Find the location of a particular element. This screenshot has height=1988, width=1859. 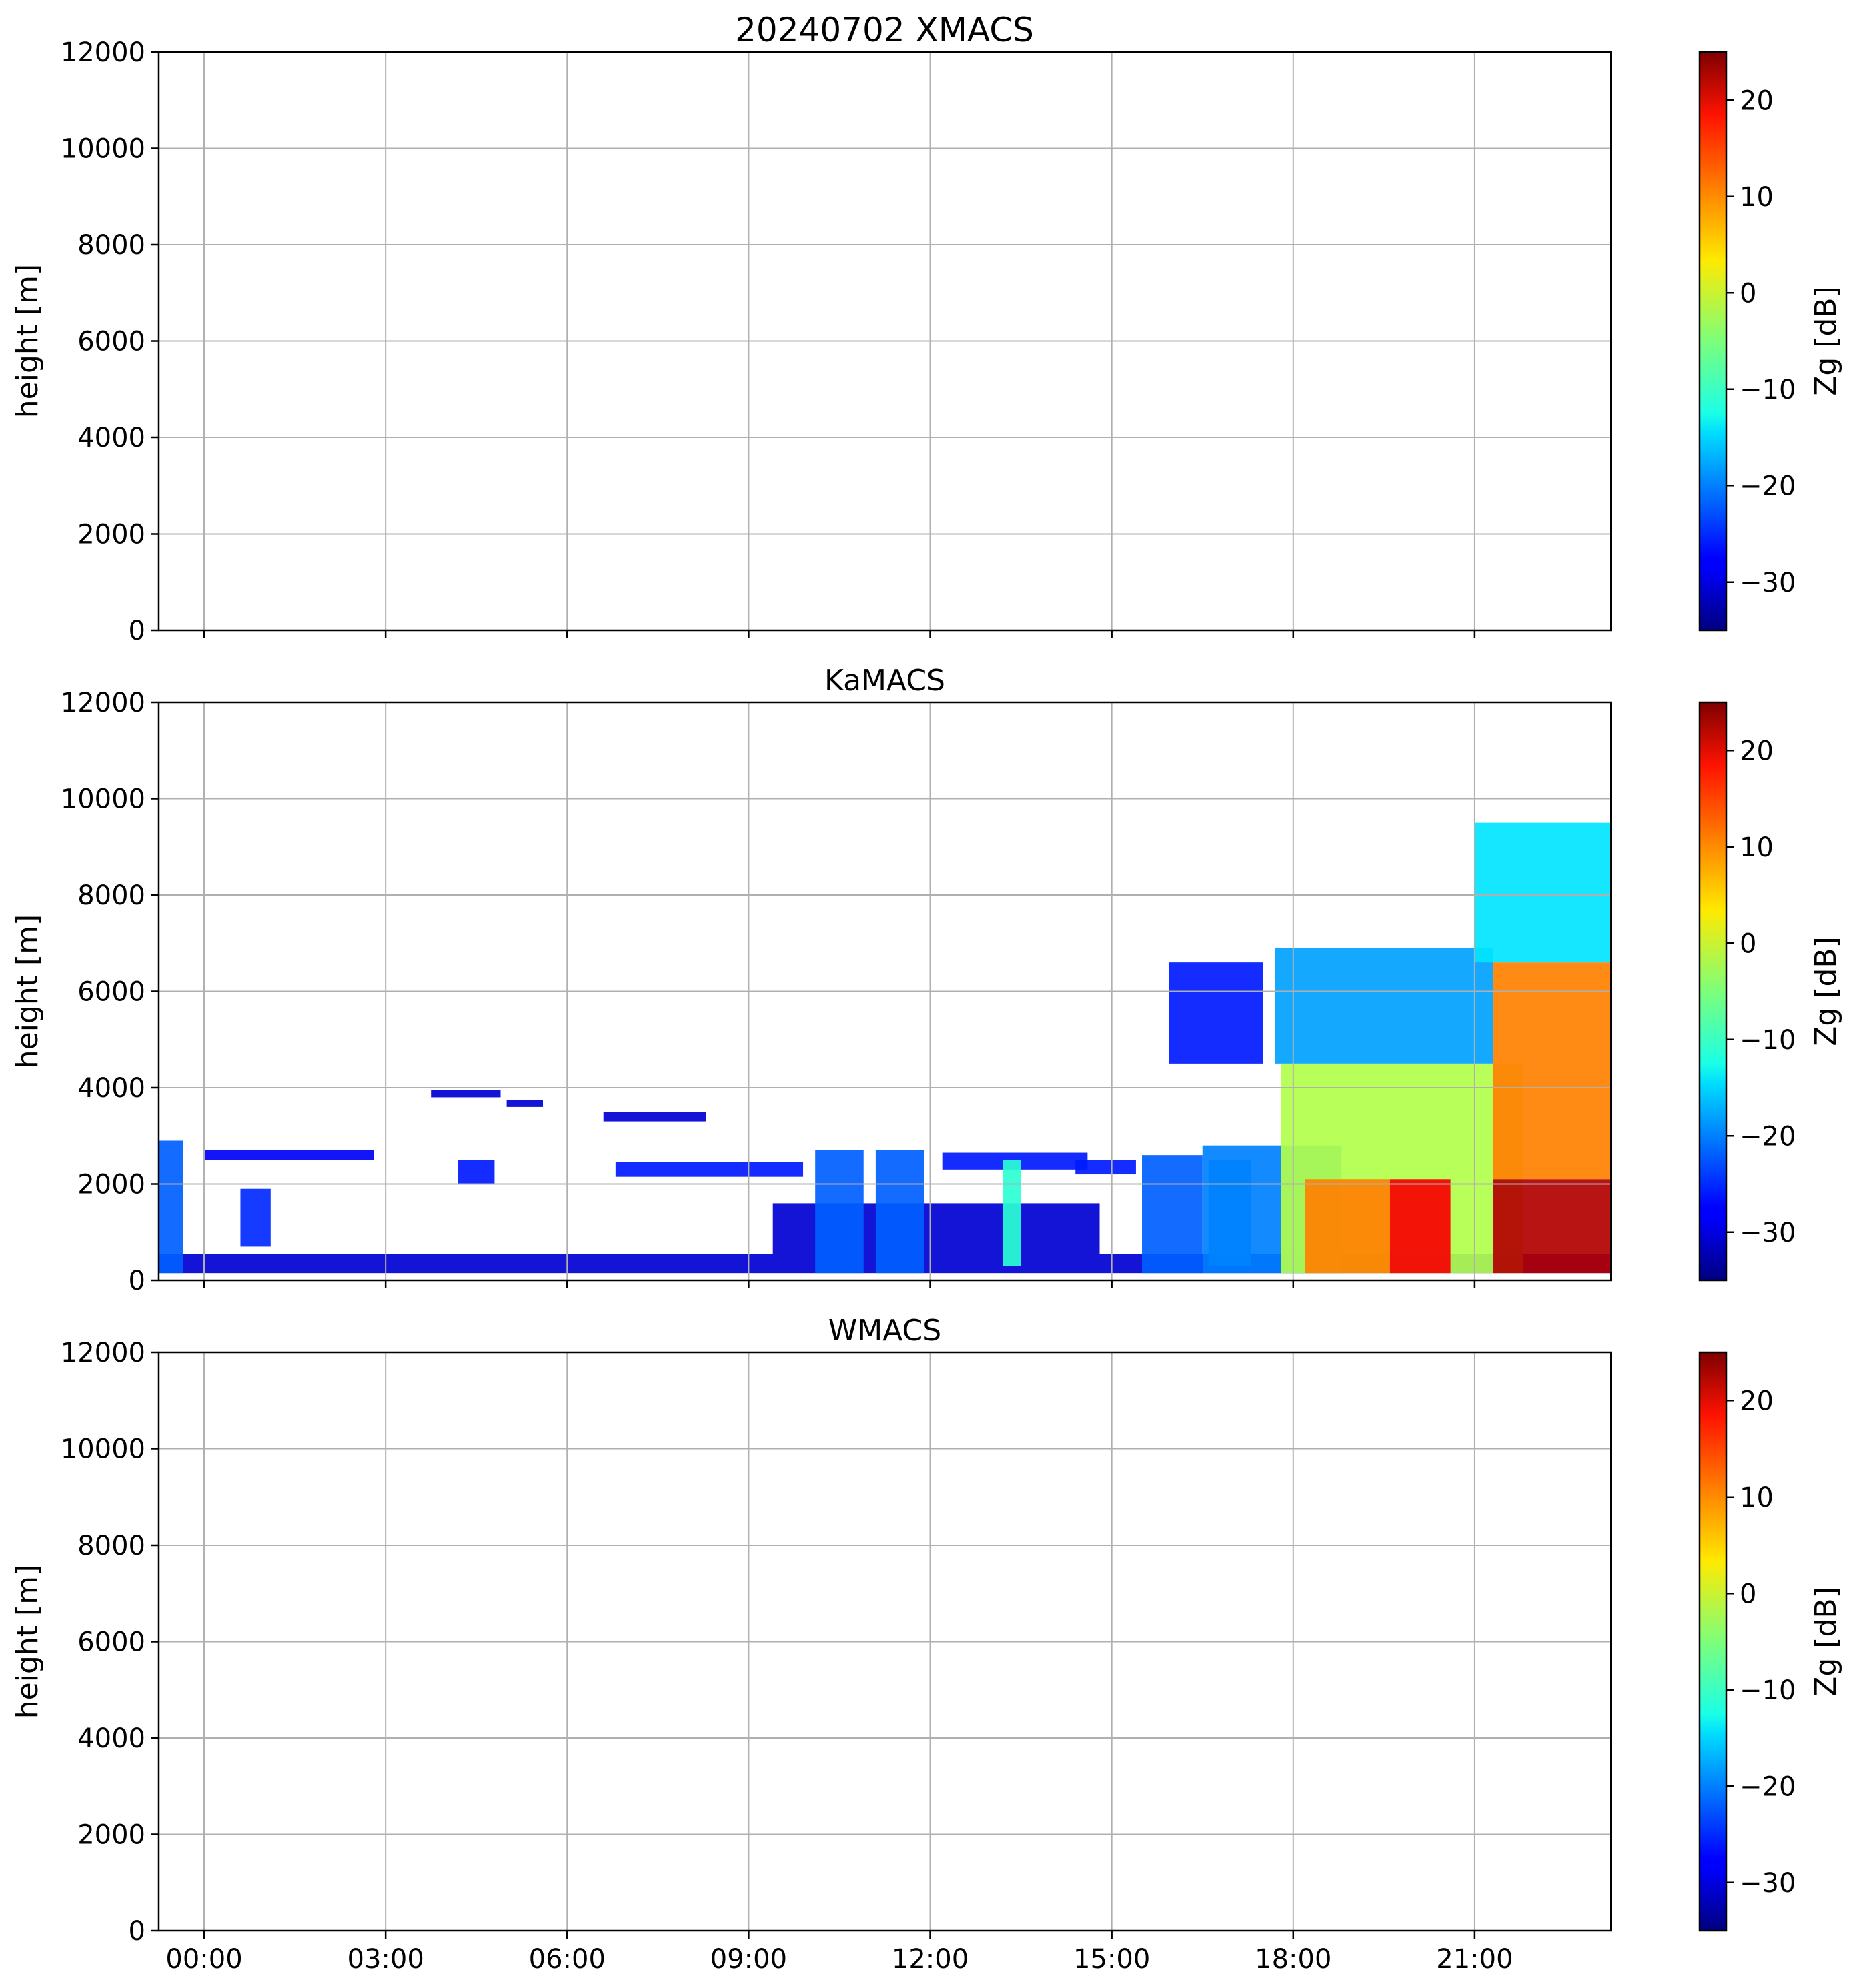

xtick-label: 18:00 is located at coordinates (1293, 1960).